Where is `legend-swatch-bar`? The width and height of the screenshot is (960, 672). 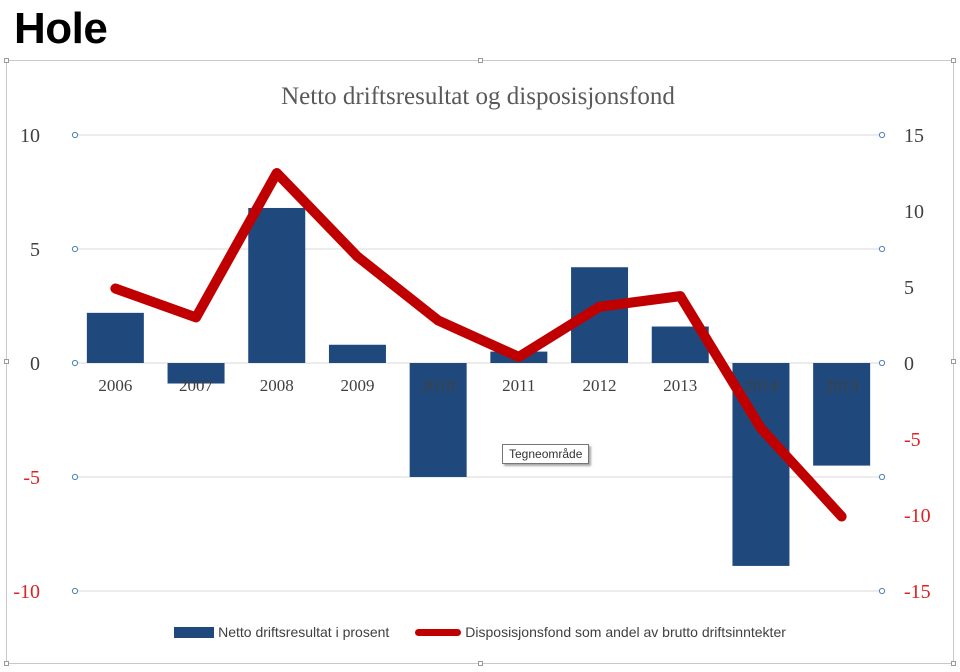 legend-swatch-bar is located at coordinates (194, 632).